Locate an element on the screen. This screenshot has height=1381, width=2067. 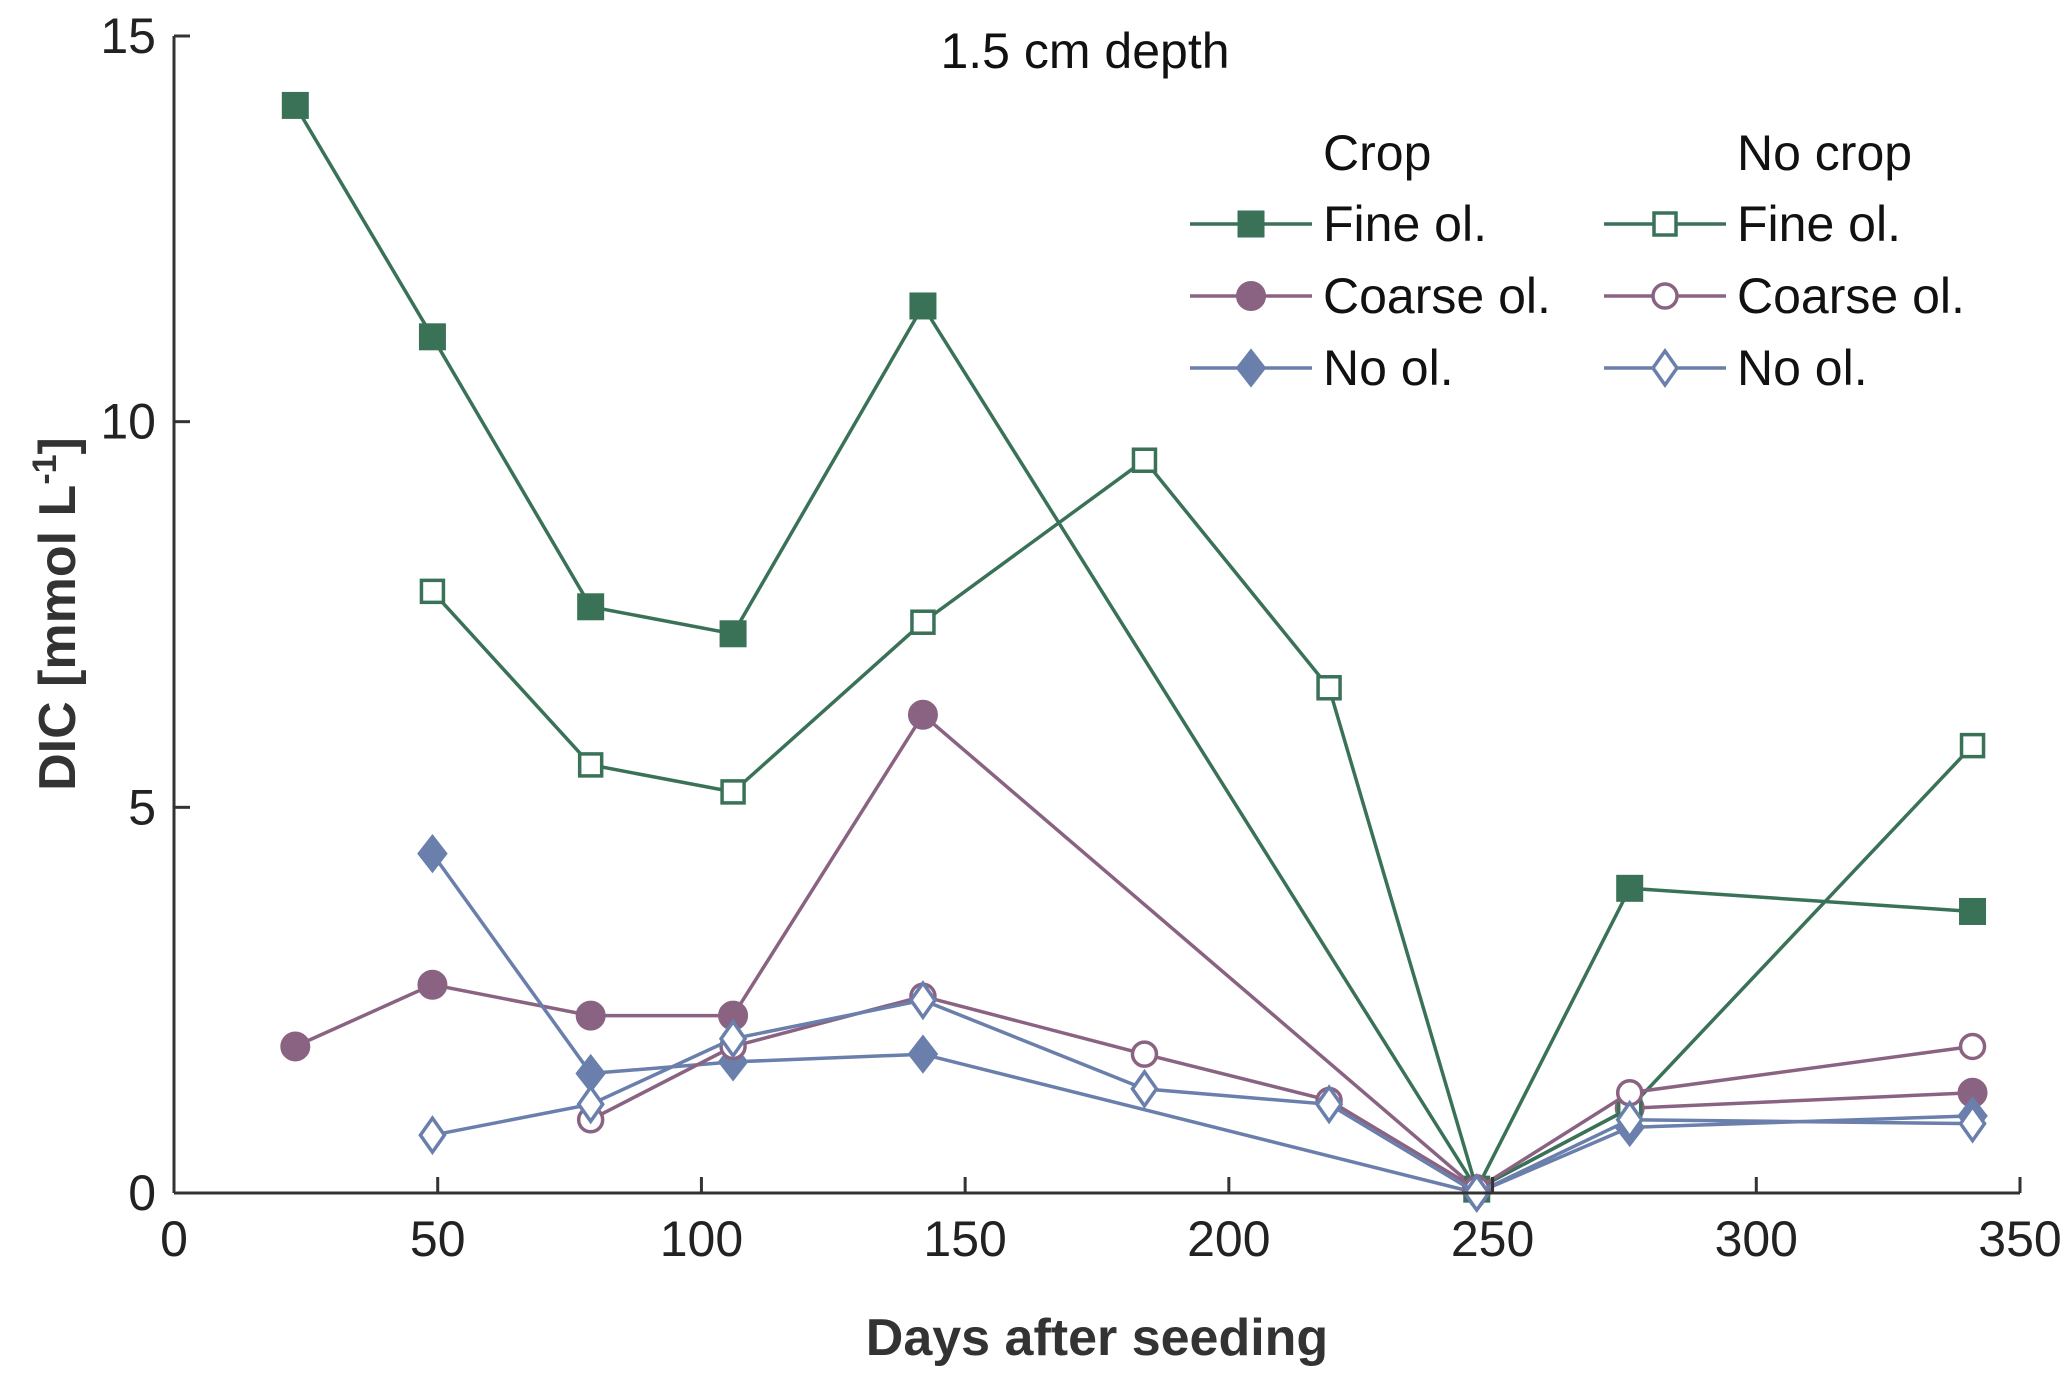
legend-marker-crop-fine-ol is located at coordinates (1251, 224).